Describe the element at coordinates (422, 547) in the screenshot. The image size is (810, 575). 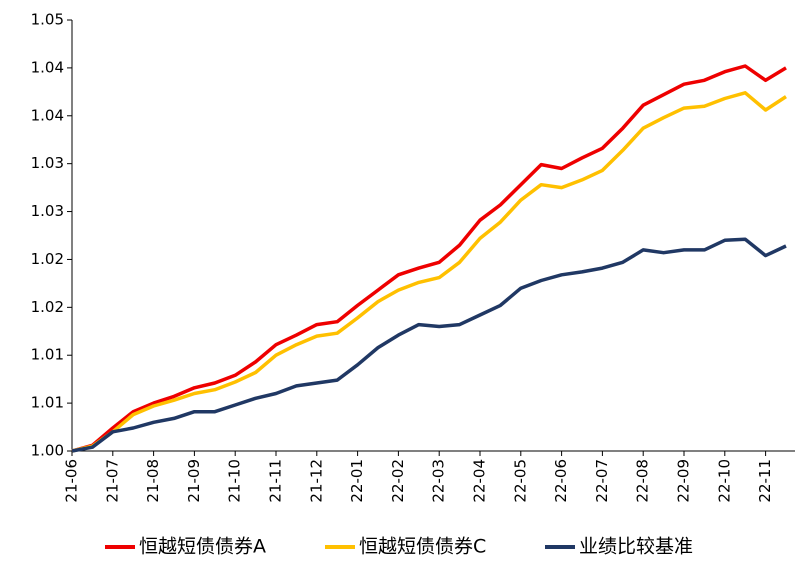
I see `legend-label: 恒越短债债券C` at that location.